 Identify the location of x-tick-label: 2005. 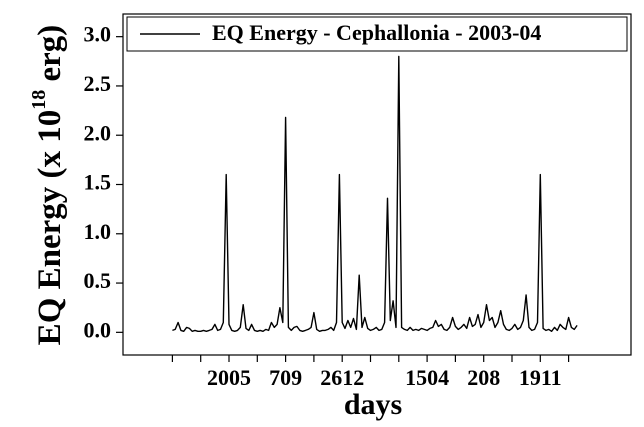
(229, 377).